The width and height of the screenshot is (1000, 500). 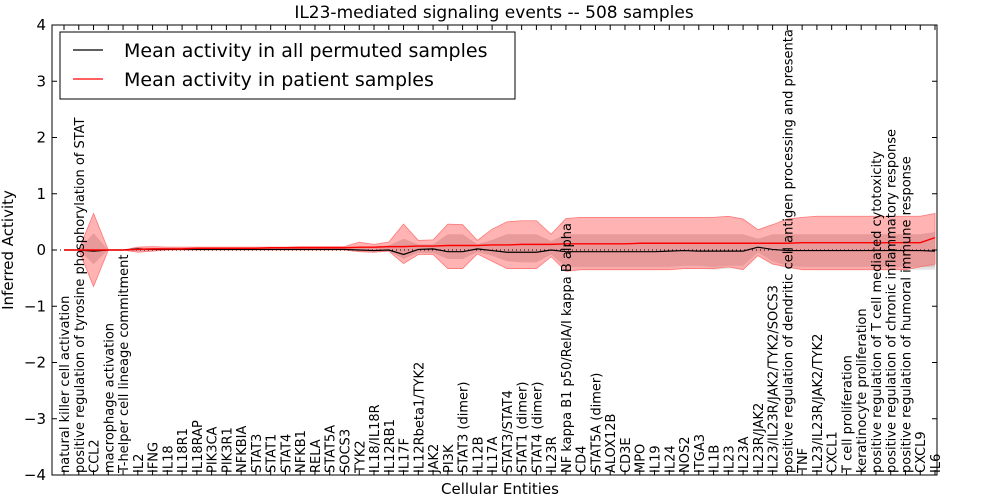 I want to click on category-label: IFNG, so click(x=154, y=457).